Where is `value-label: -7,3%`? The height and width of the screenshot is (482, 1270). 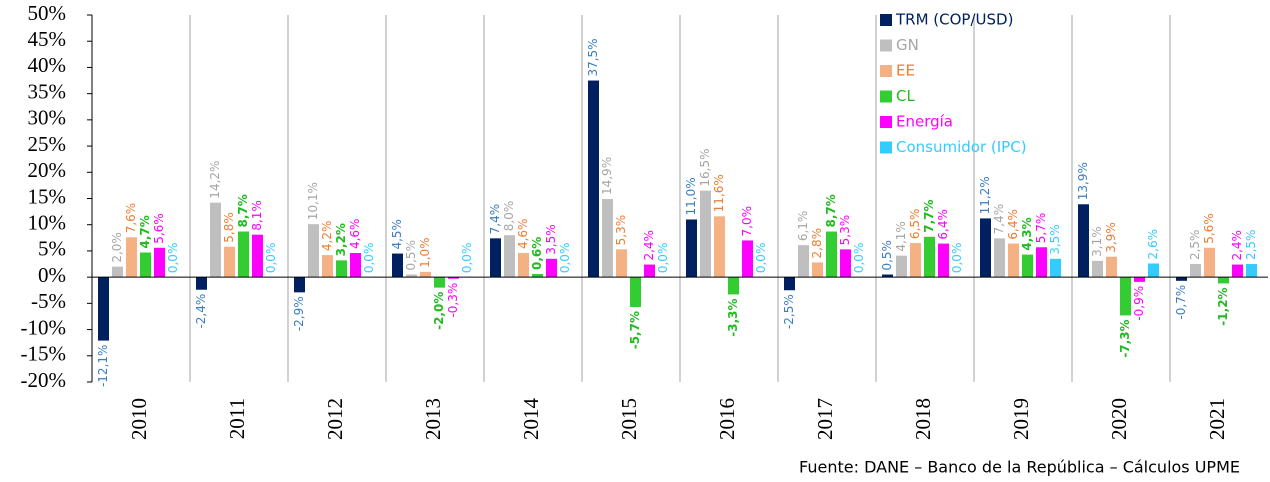
value-label: -7,3% is located at coordinates (1125, 338).